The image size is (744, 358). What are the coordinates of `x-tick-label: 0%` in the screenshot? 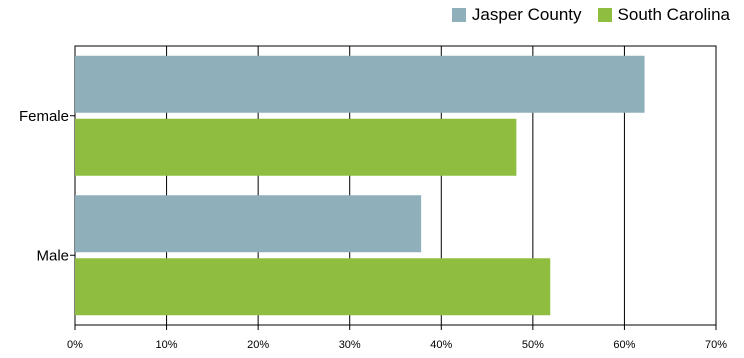 It's located at (75, 345).